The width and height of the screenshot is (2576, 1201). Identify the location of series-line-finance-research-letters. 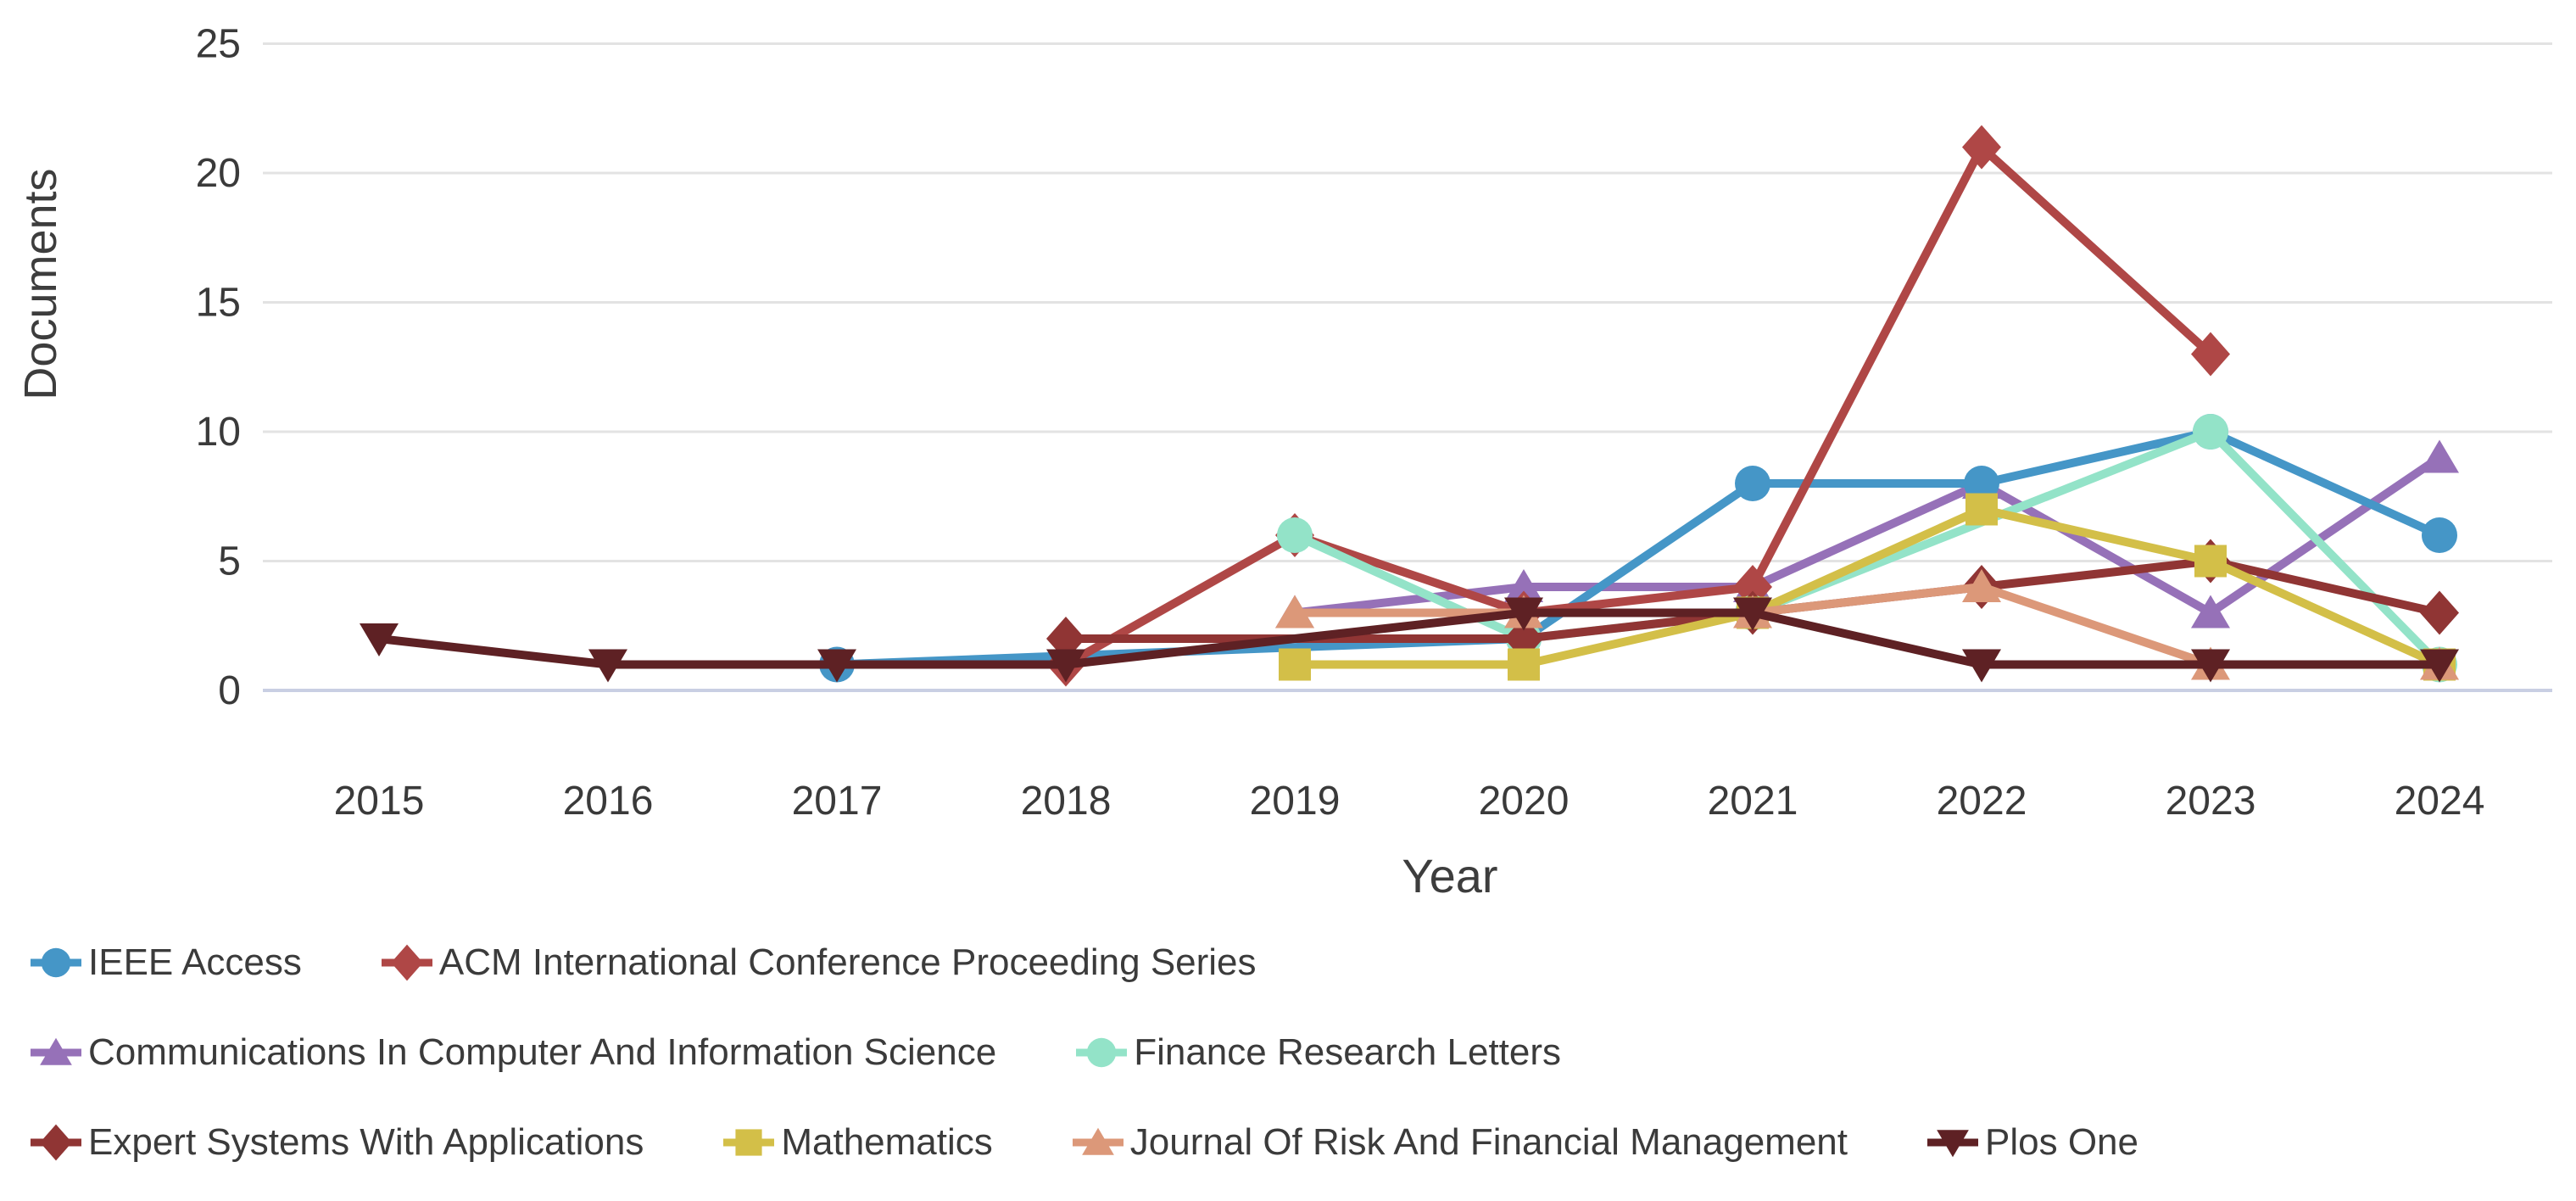
(1868, 547).